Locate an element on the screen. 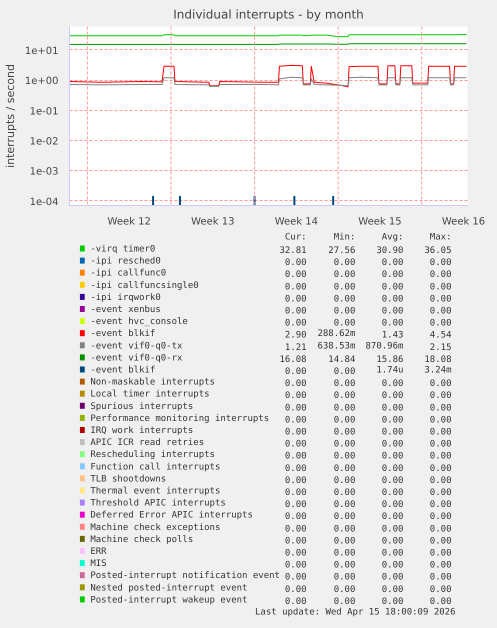 The image size is (497, 628). y-axis-title: interrupts / second is located at coordinates (10, 116).